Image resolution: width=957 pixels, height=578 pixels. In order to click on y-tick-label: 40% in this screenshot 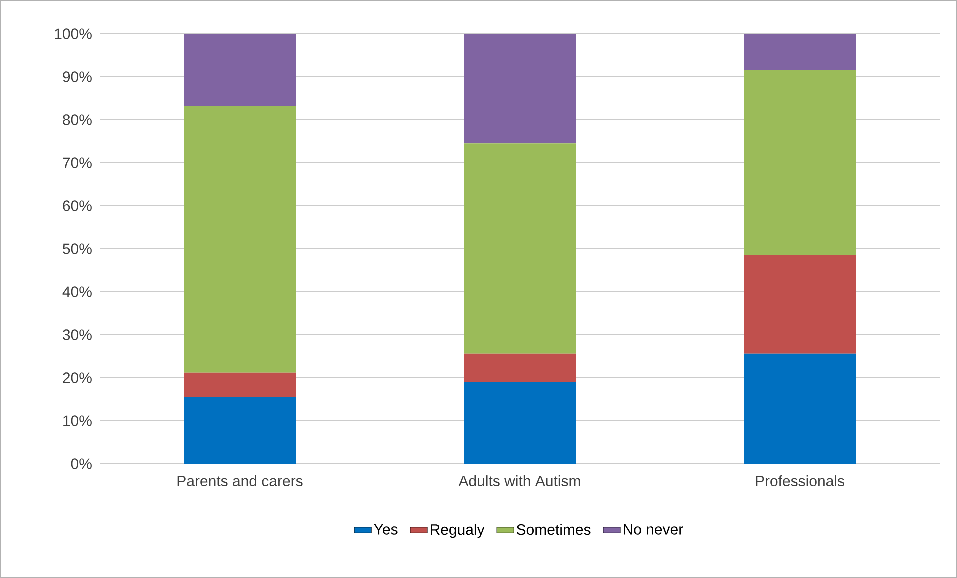, I will do `click(77, 292)`.